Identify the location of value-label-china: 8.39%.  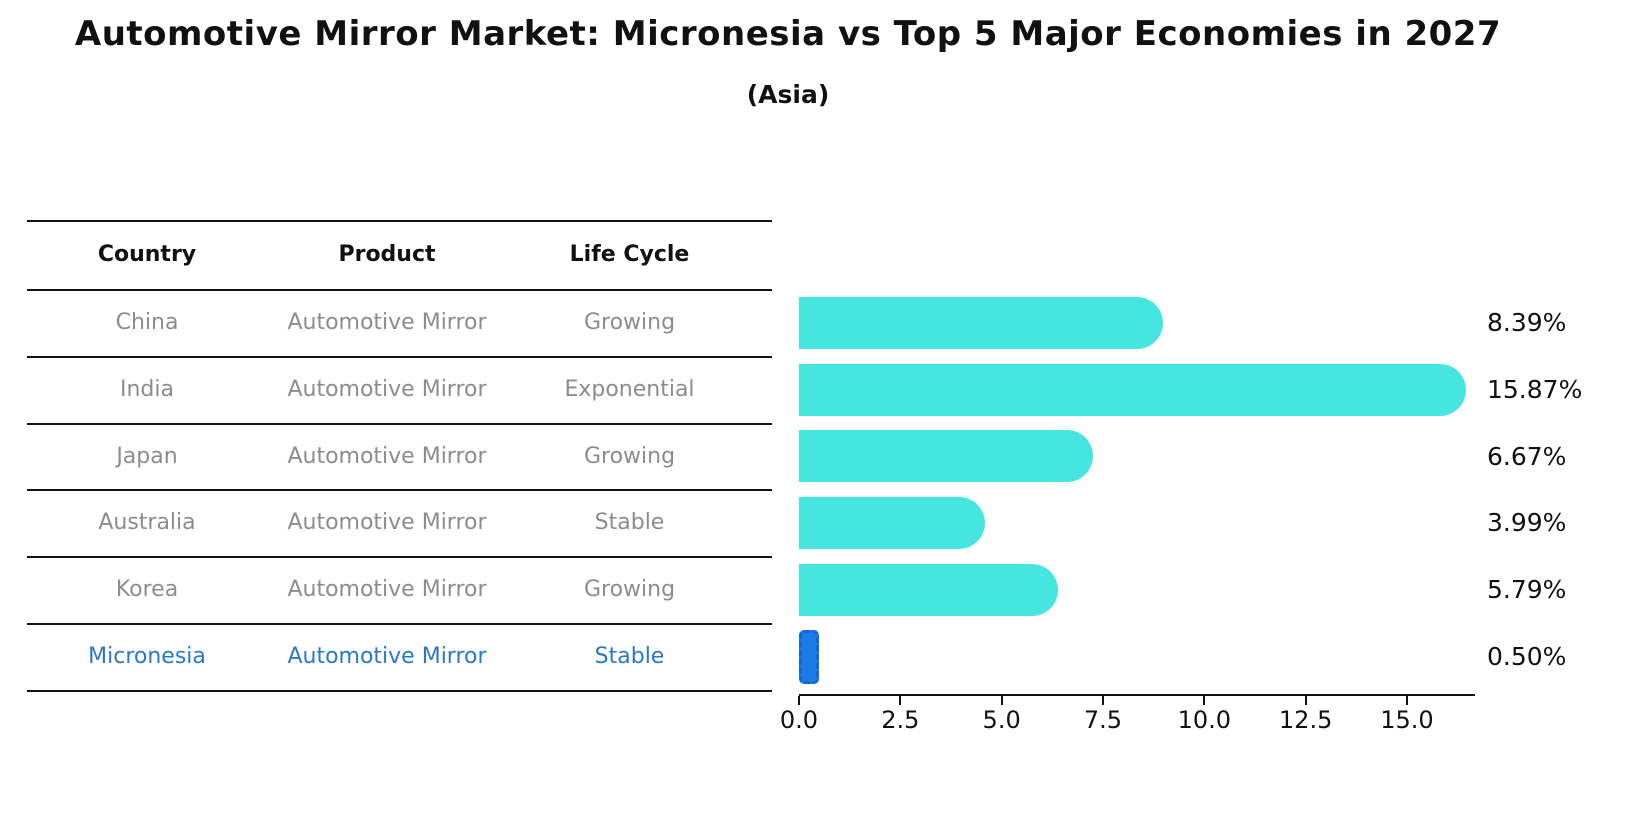
(1527, 322).